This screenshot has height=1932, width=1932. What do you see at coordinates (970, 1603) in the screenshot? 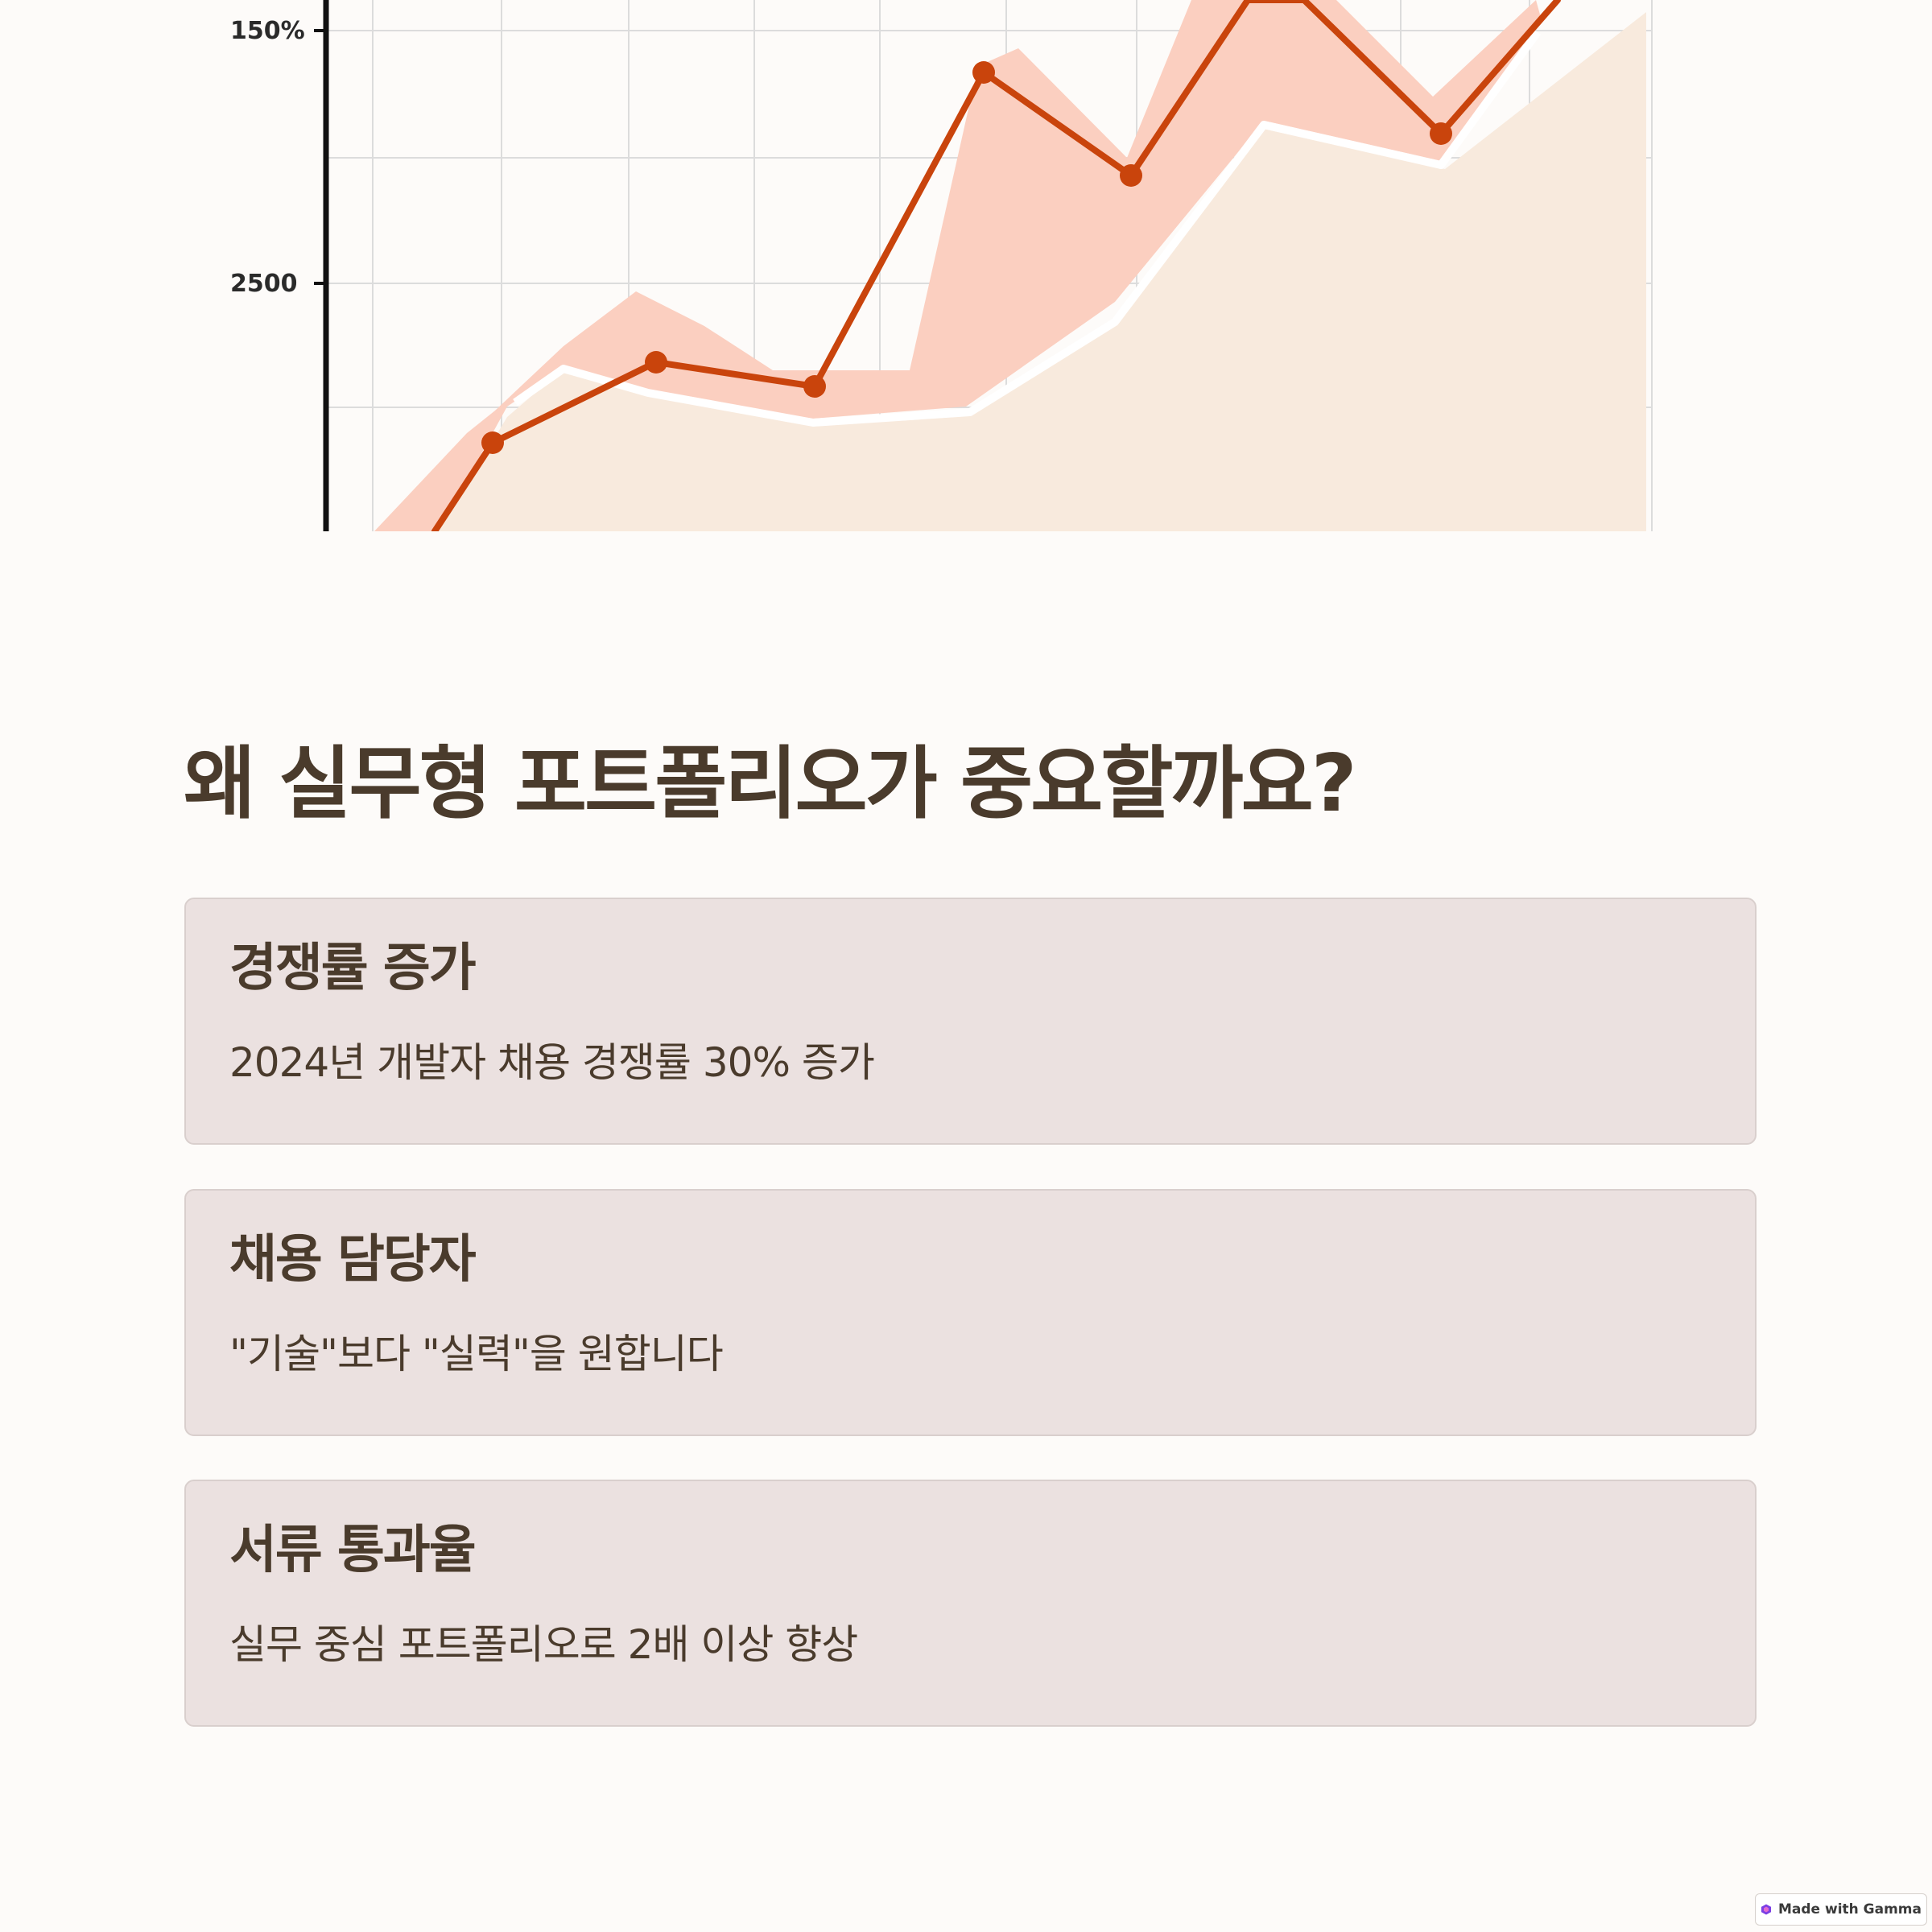
I see `card-pass-rate: 서류 통과율 실무 중심 포트폴리오로 2배 이상 향상` at bounding box center [970, 1603].